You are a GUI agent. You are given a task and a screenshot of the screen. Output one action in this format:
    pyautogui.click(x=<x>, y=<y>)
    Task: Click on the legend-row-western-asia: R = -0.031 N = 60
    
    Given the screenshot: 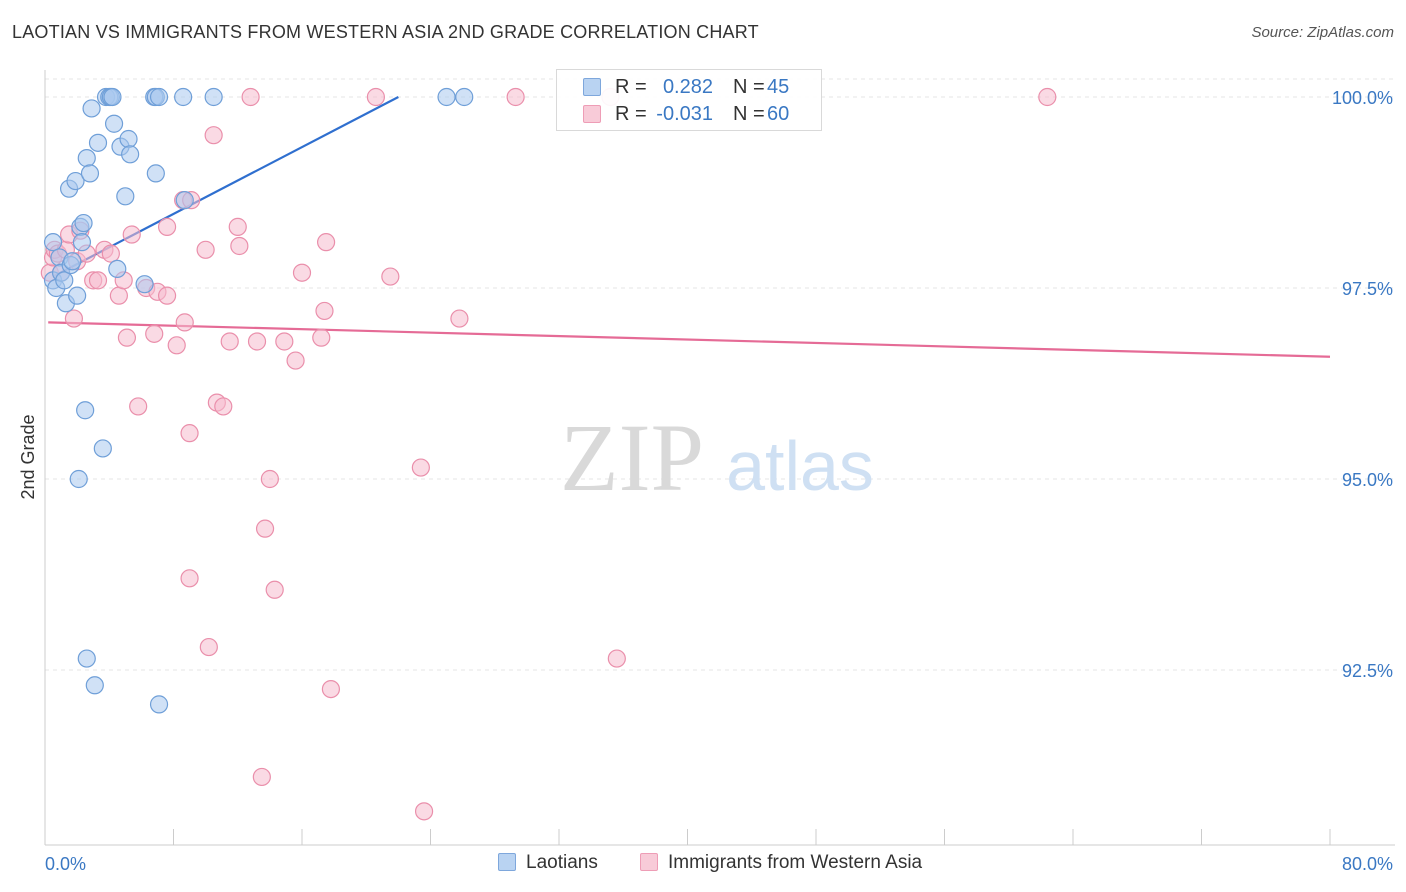 What is the action you would take?
    pyautogui.click(x=689, y=114)
    